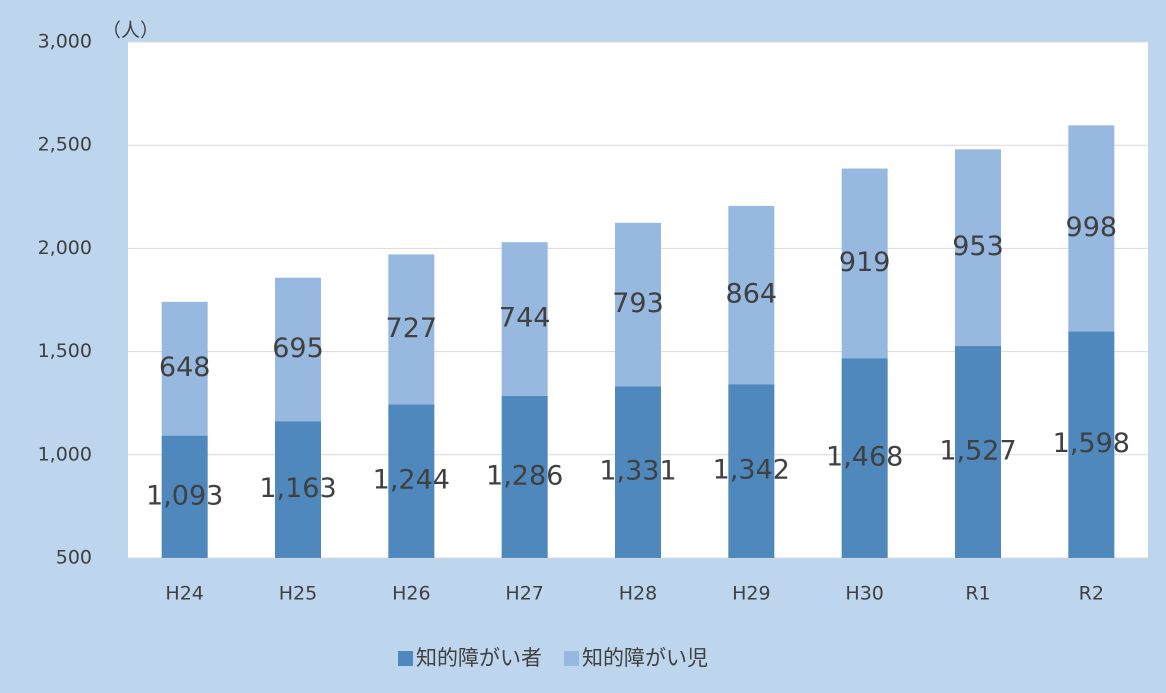 The image size is (1166, 693). What do you see at coordinates (65, 248) in the screenshot?
I see `y-tick-label: 2,000` at bounding box center [65, 248].